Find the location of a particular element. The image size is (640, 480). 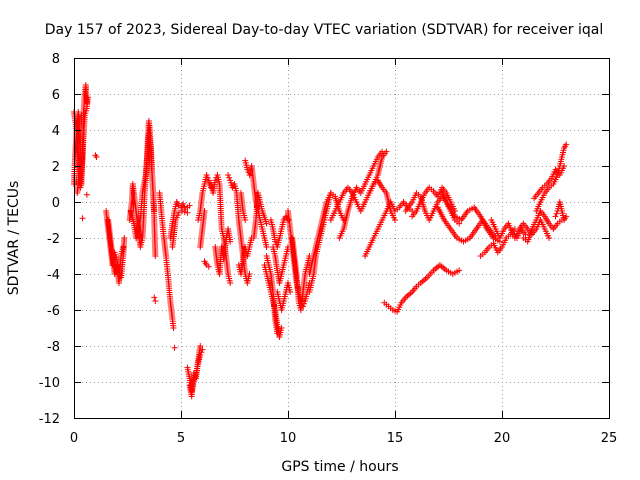

y-tick-label: -4 is located at coordinates (53, 275).